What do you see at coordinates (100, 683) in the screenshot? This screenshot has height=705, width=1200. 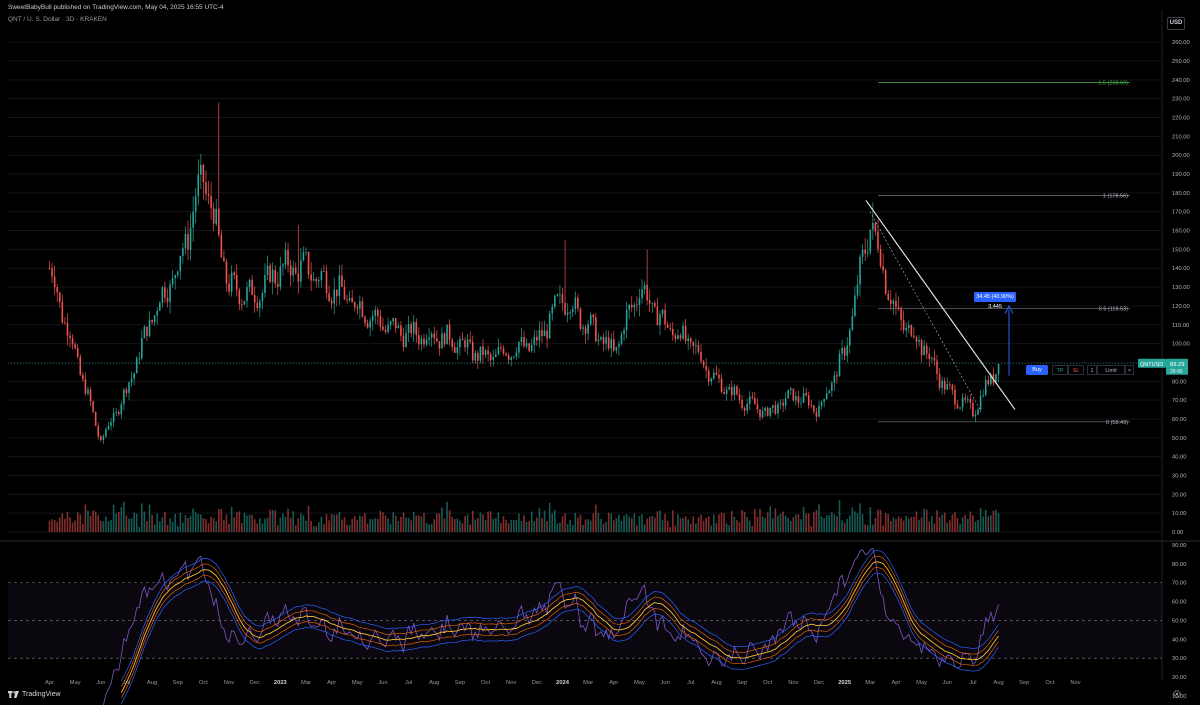 I see `time-tick-label: Jun` at bounding box center [100, 683].